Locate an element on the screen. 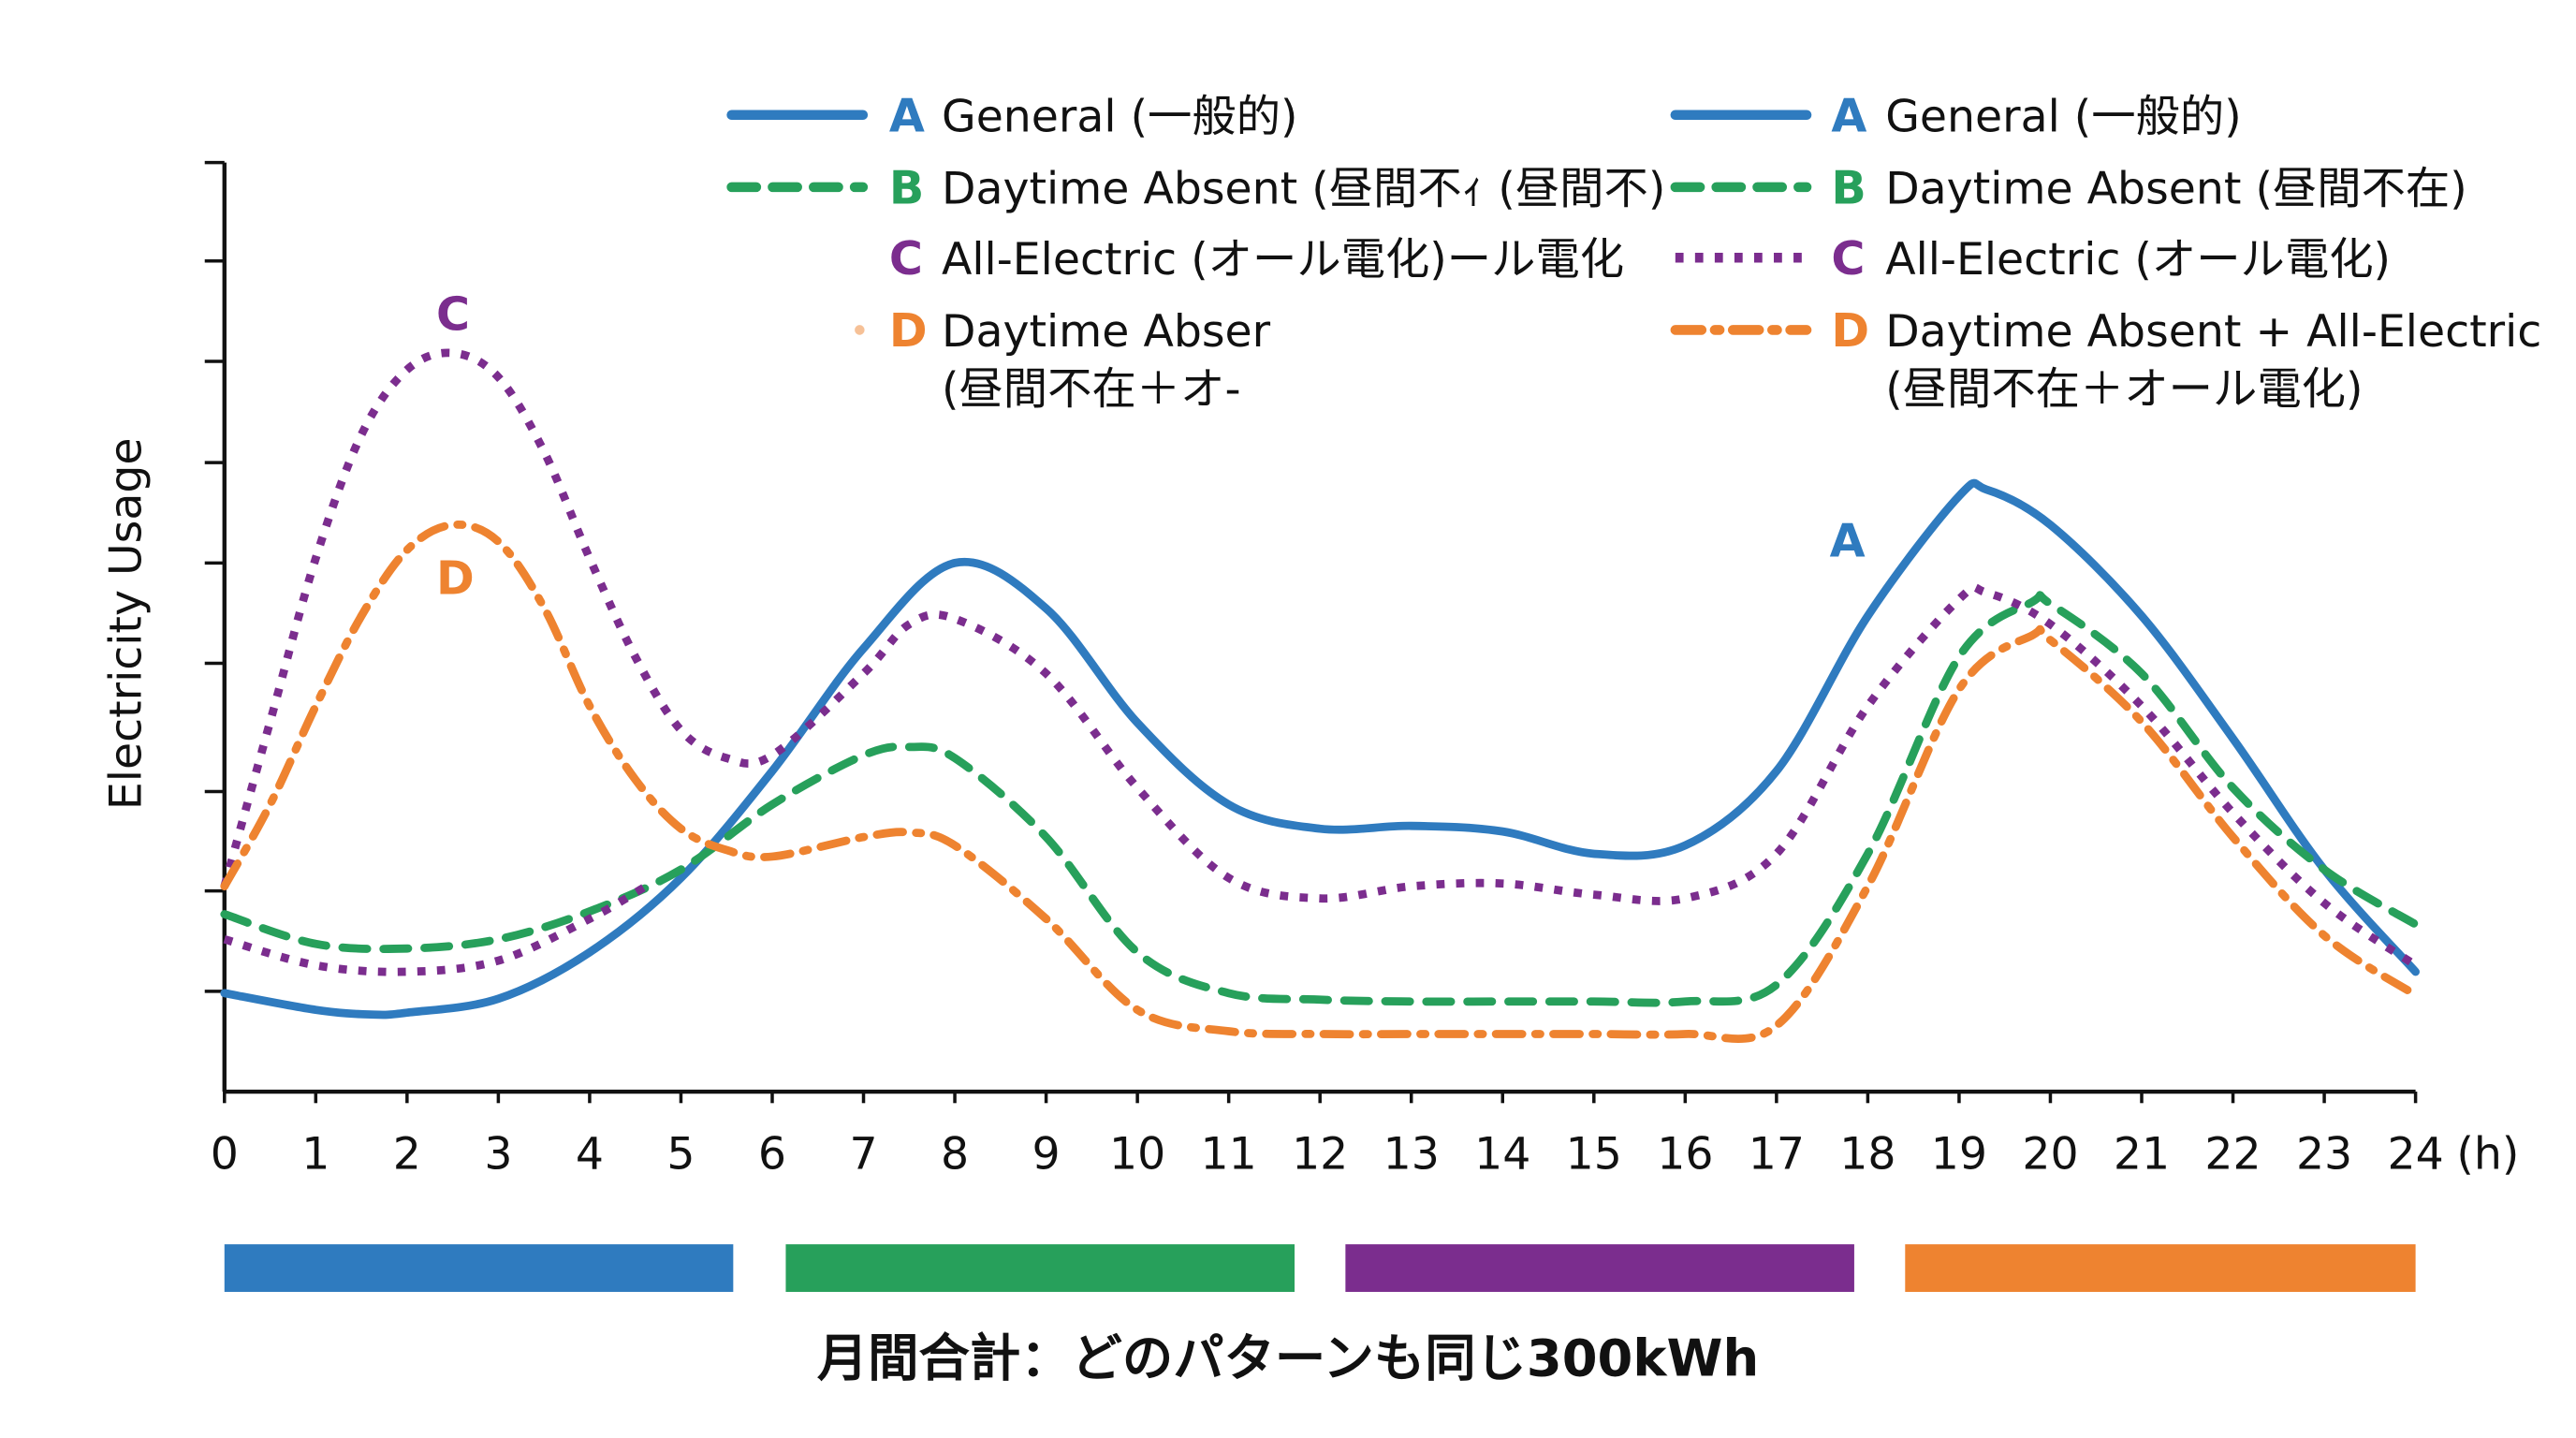 This screenshot has width=2576, height=1438. x-tick-label: 6 is located at coordinates (772, 1154).